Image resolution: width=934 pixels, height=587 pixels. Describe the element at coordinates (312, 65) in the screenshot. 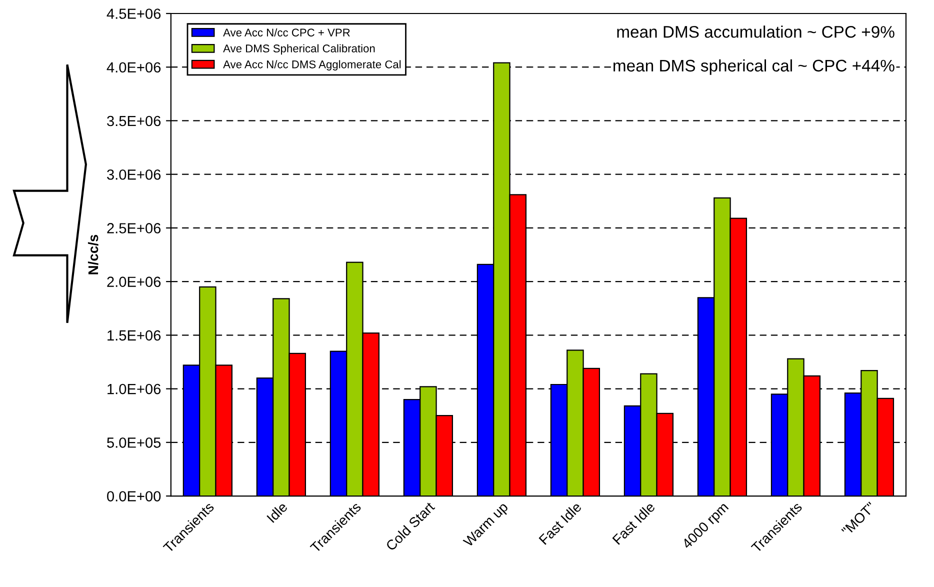

I see `legend-label: Ave Acc N/cc DMS Agglomerate Cal` at that location.